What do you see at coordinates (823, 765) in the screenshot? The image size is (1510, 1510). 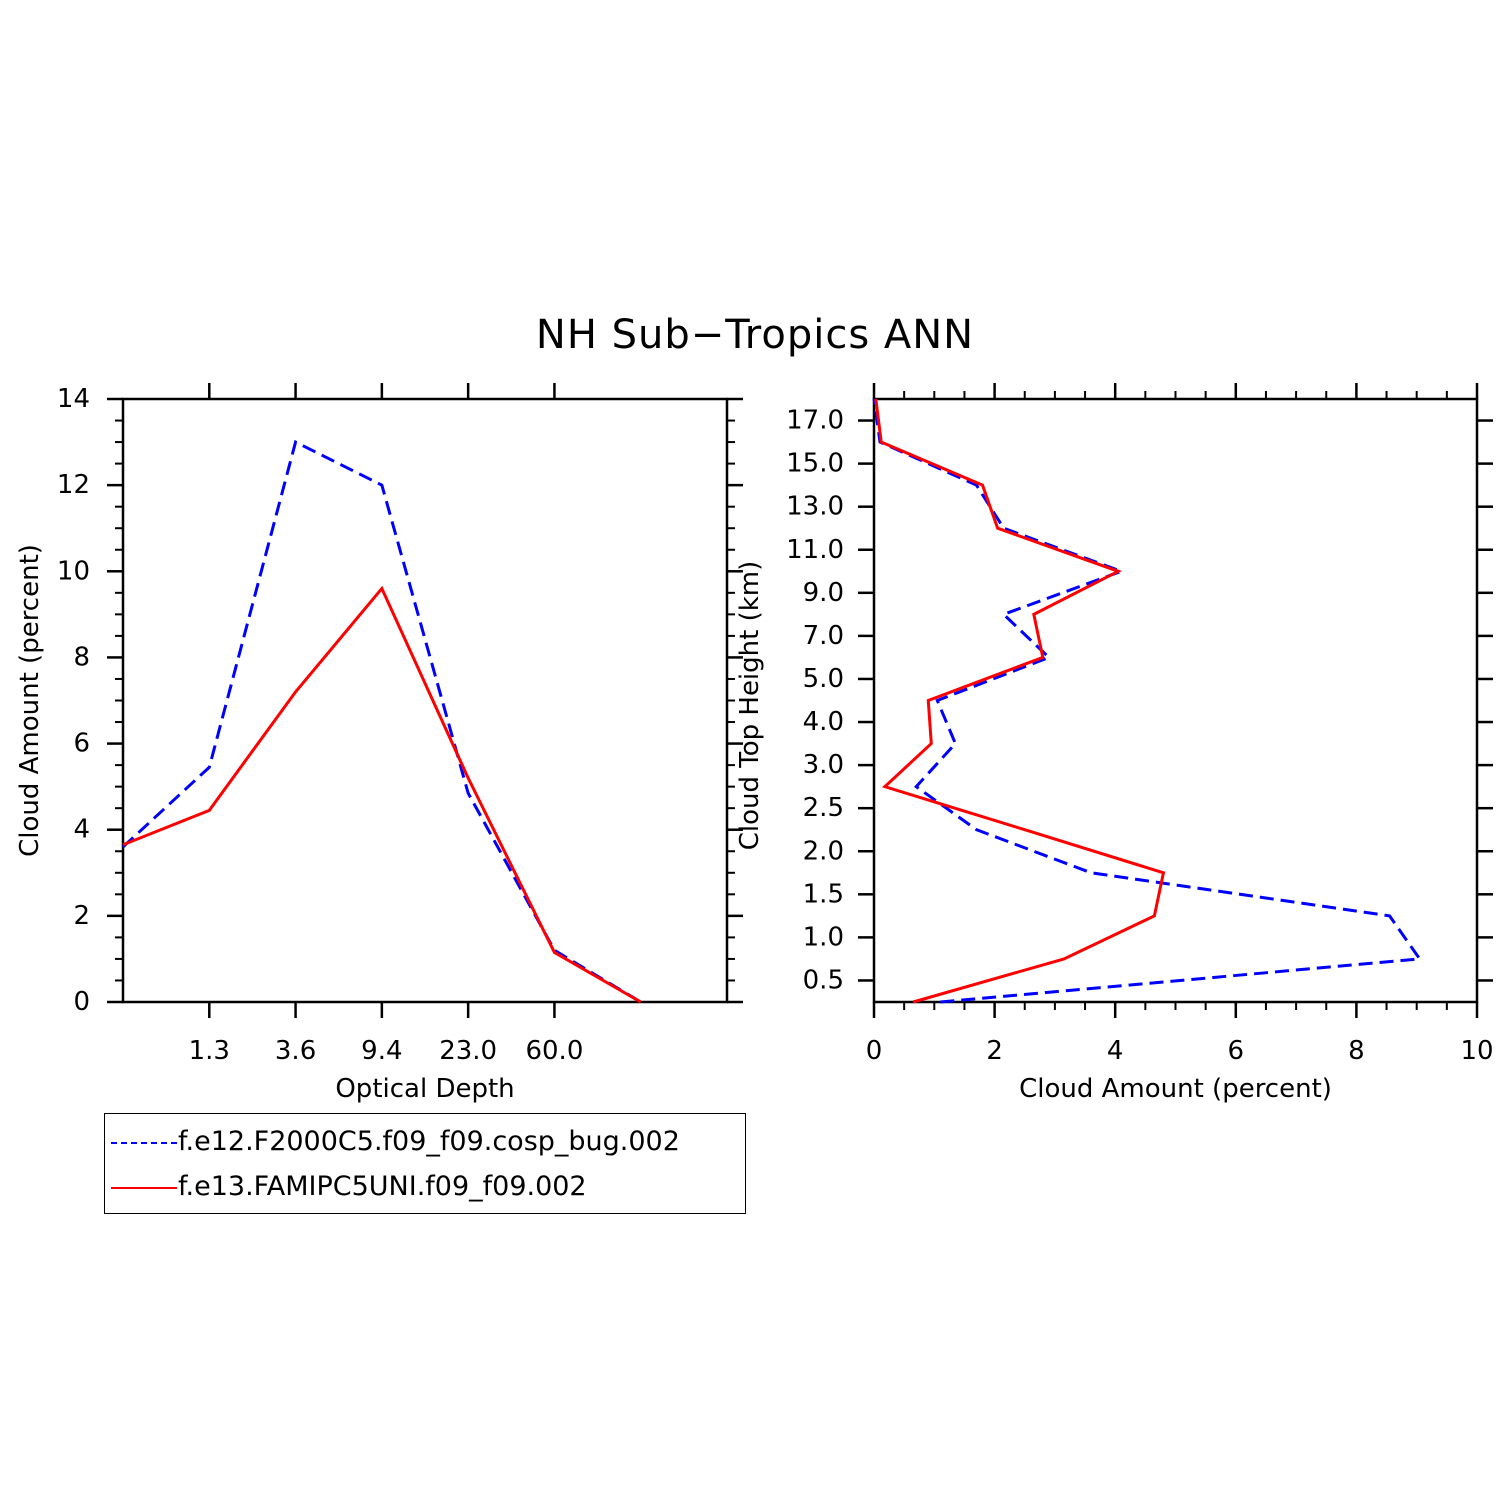 I see `y-tick-label: 3.0` at bounding box center [823, 765].